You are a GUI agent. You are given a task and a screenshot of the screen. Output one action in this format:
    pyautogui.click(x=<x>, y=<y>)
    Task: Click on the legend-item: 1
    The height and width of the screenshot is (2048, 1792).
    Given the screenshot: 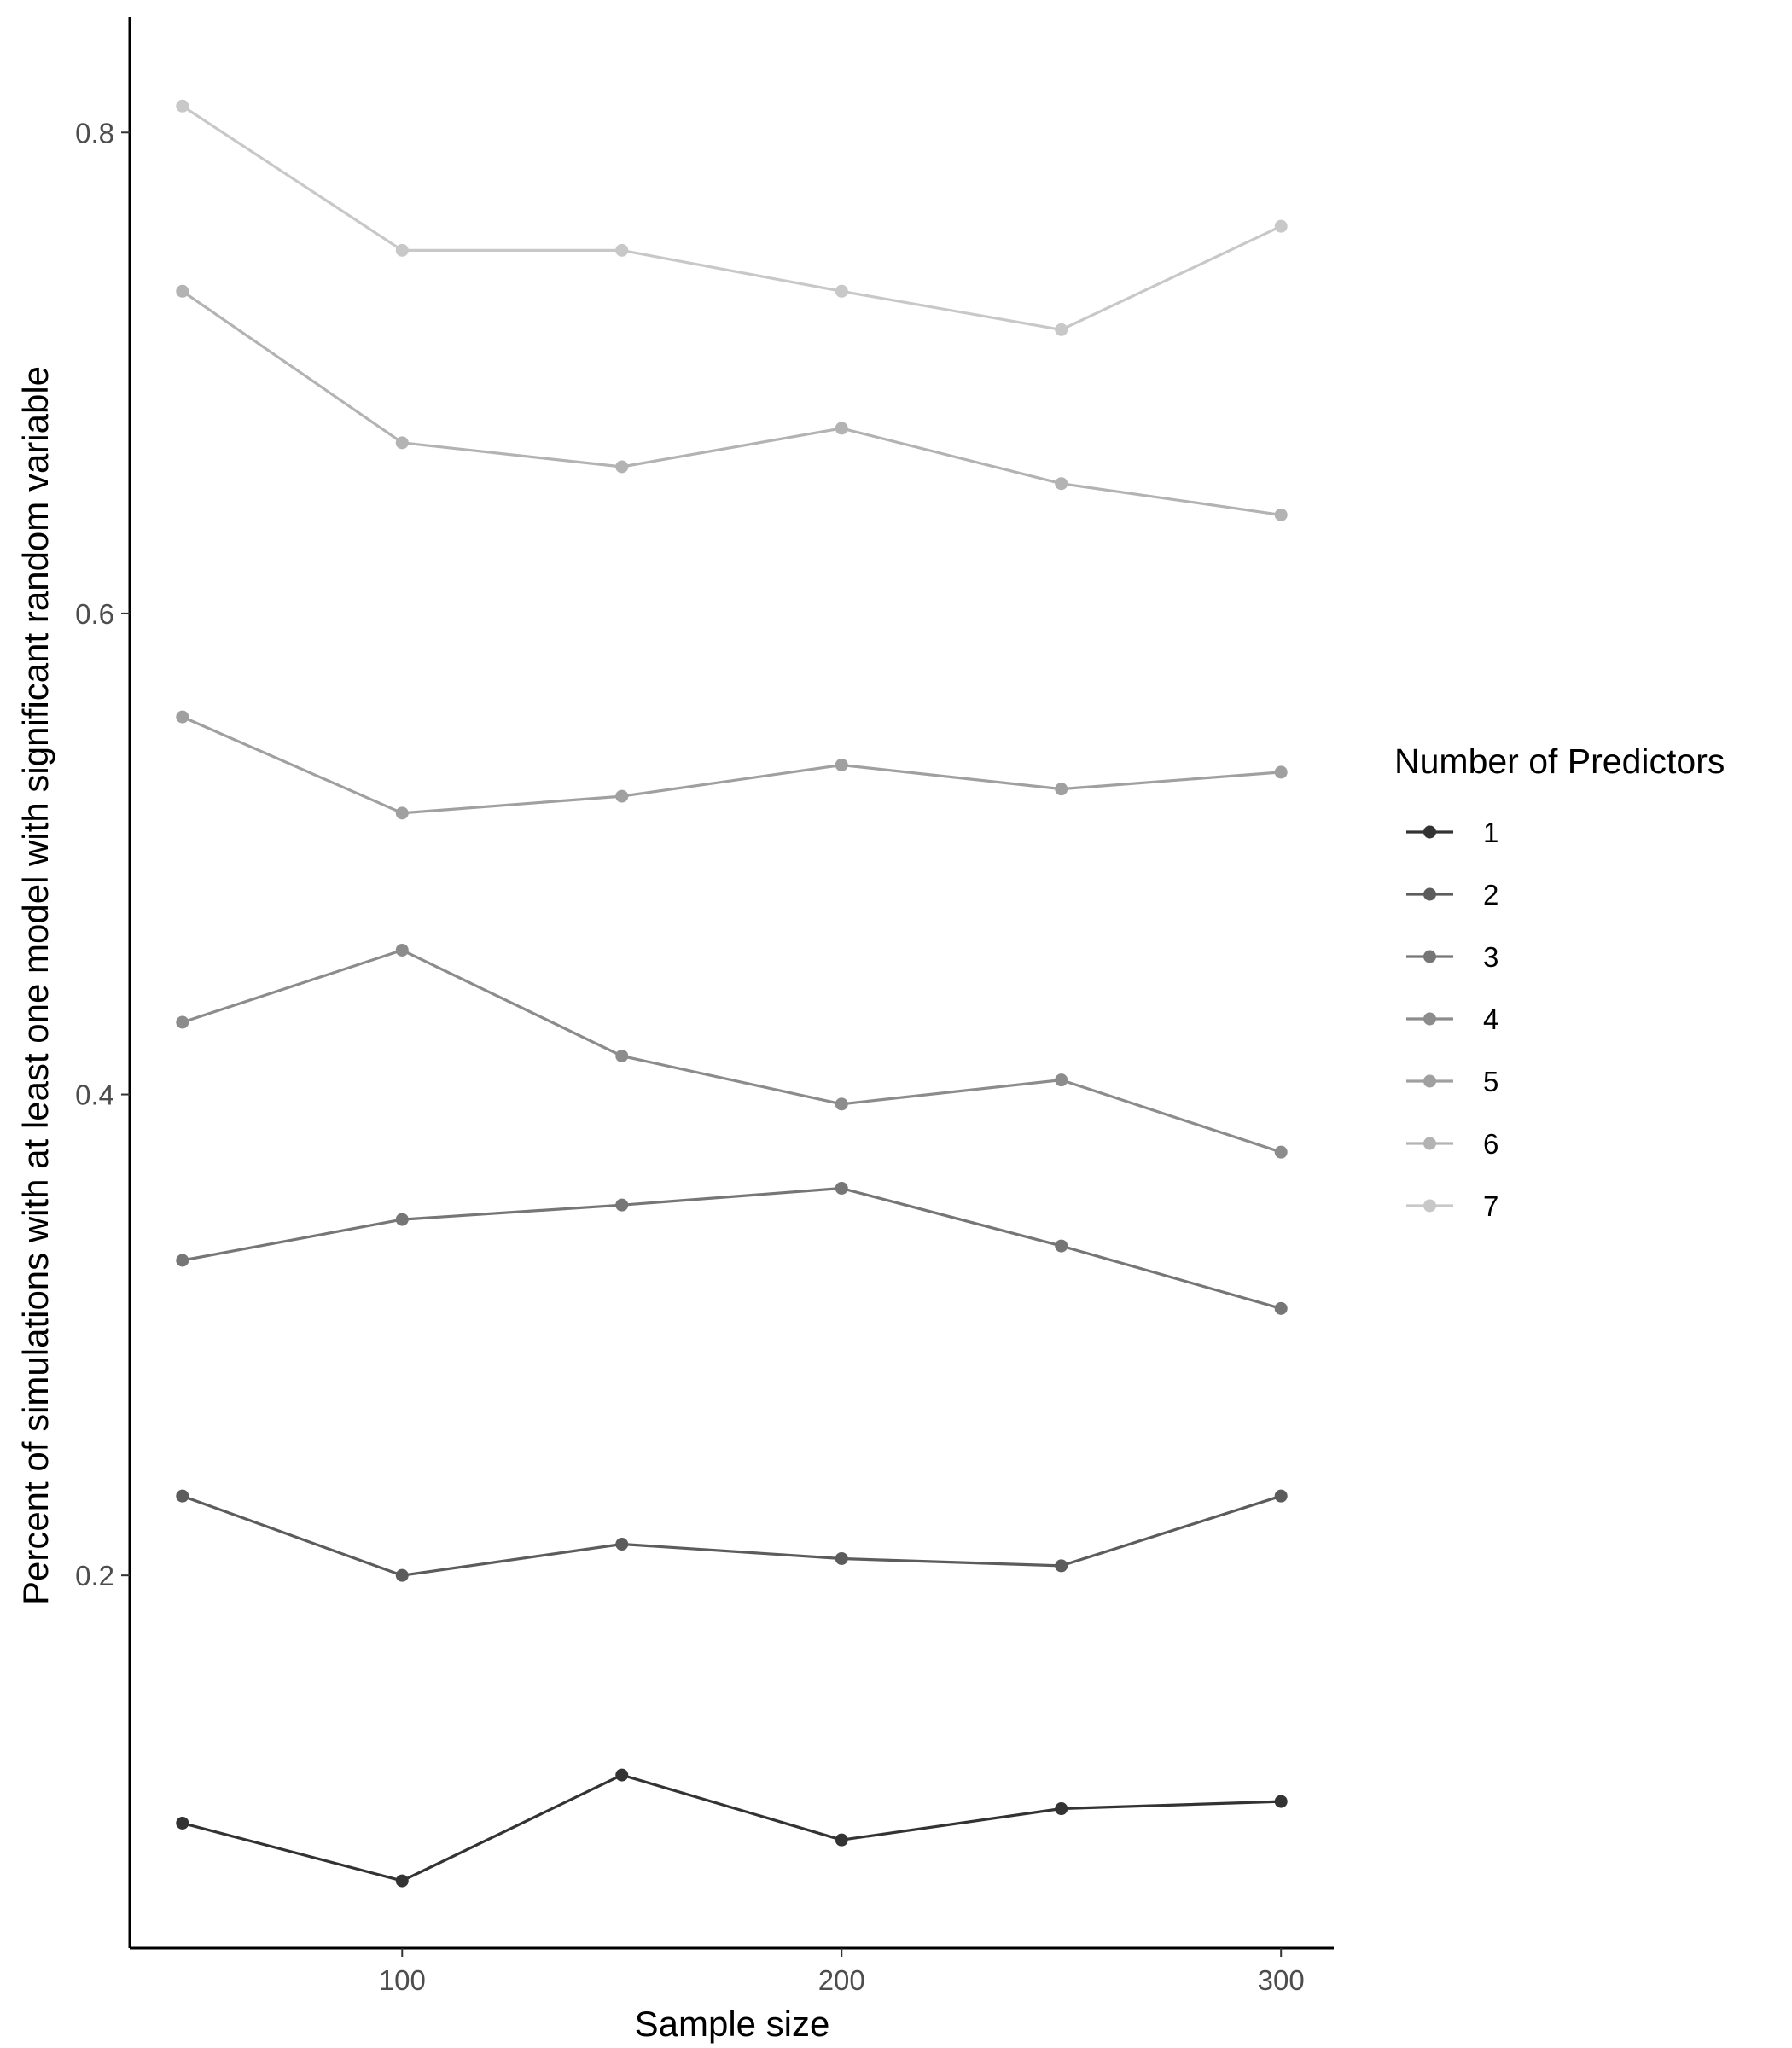 What is the action you would take?
    pyautogui.click(x=1452, y=832)
    